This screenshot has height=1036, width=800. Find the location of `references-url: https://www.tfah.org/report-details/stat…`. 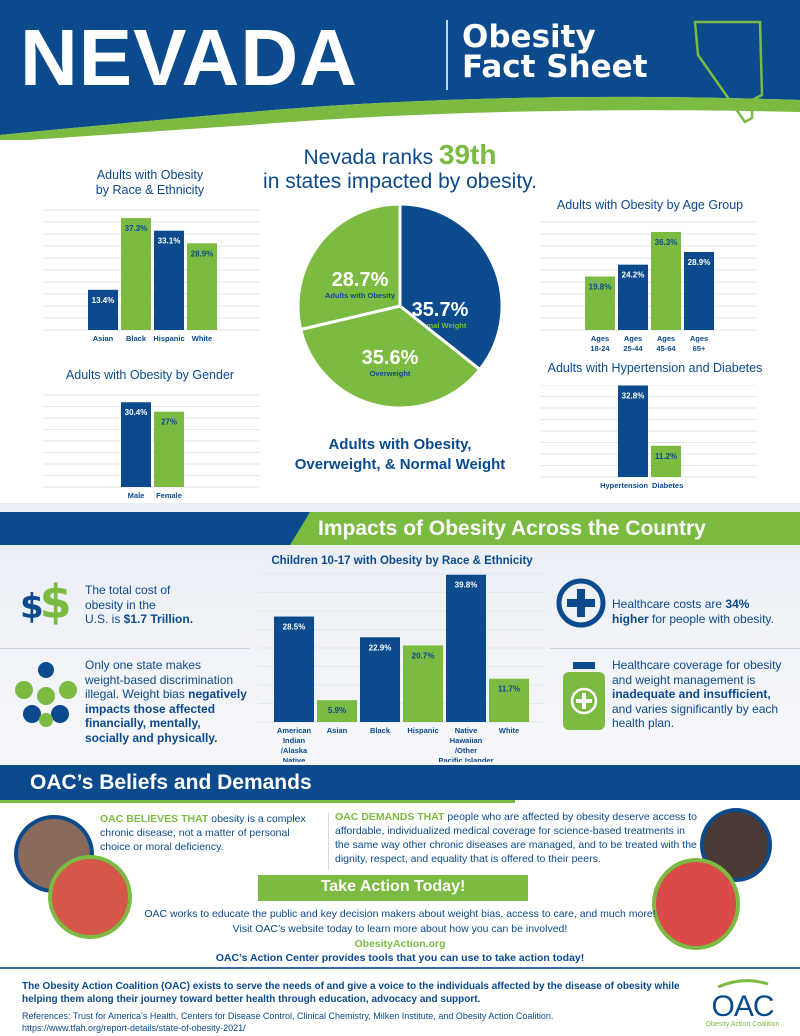

references-url: https://www.tfah.org/report-details/stat… is located at coordinates (134, 1028).